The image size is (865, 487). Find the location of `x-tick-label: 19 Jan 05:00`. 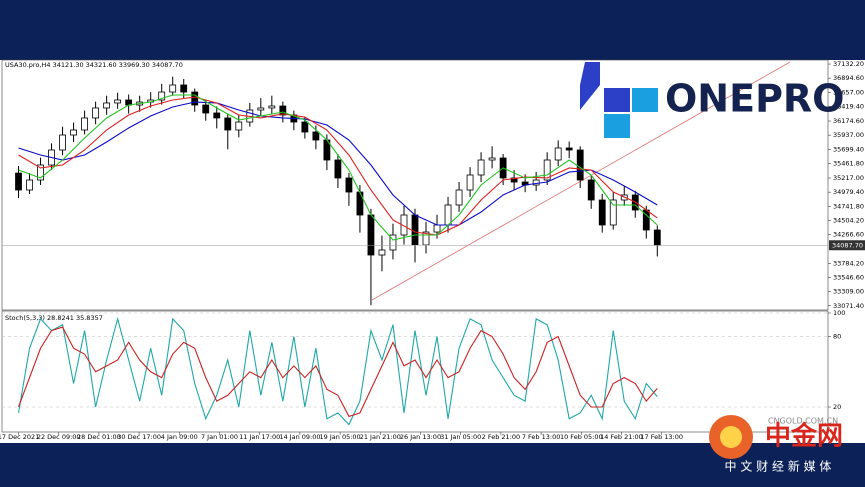

x-tick-label: 19 Jan 05:00 is located at coordinates (340, 437).